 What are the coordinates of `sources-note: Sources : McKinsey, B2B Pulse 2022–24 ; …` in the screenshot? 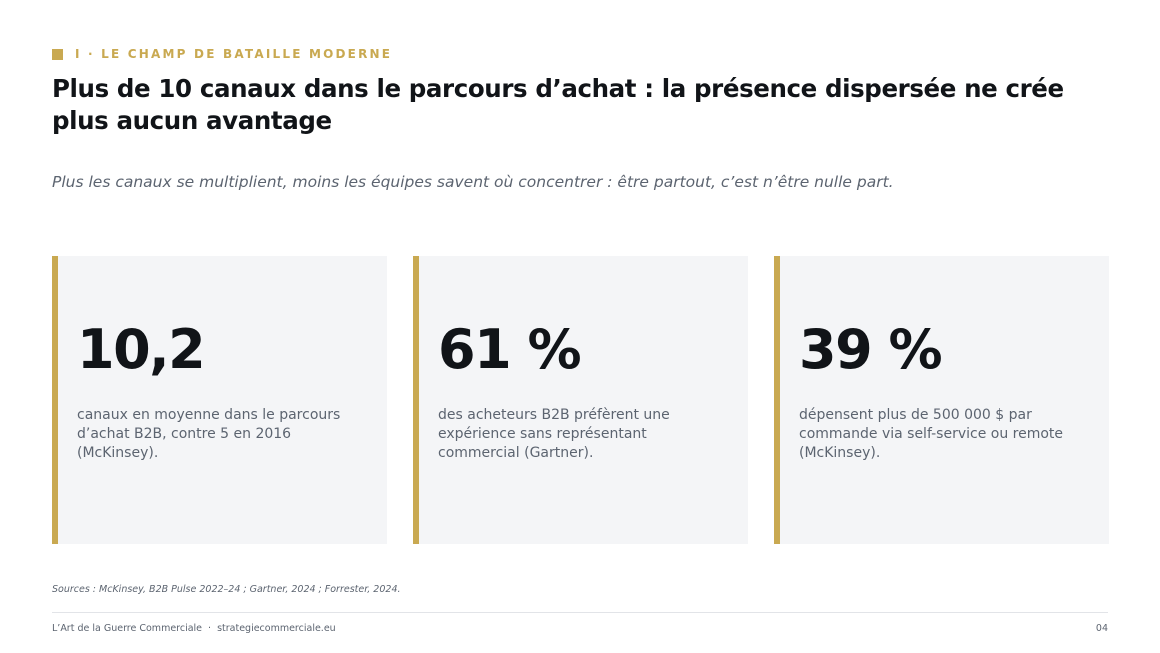 It's located at (226, 589).